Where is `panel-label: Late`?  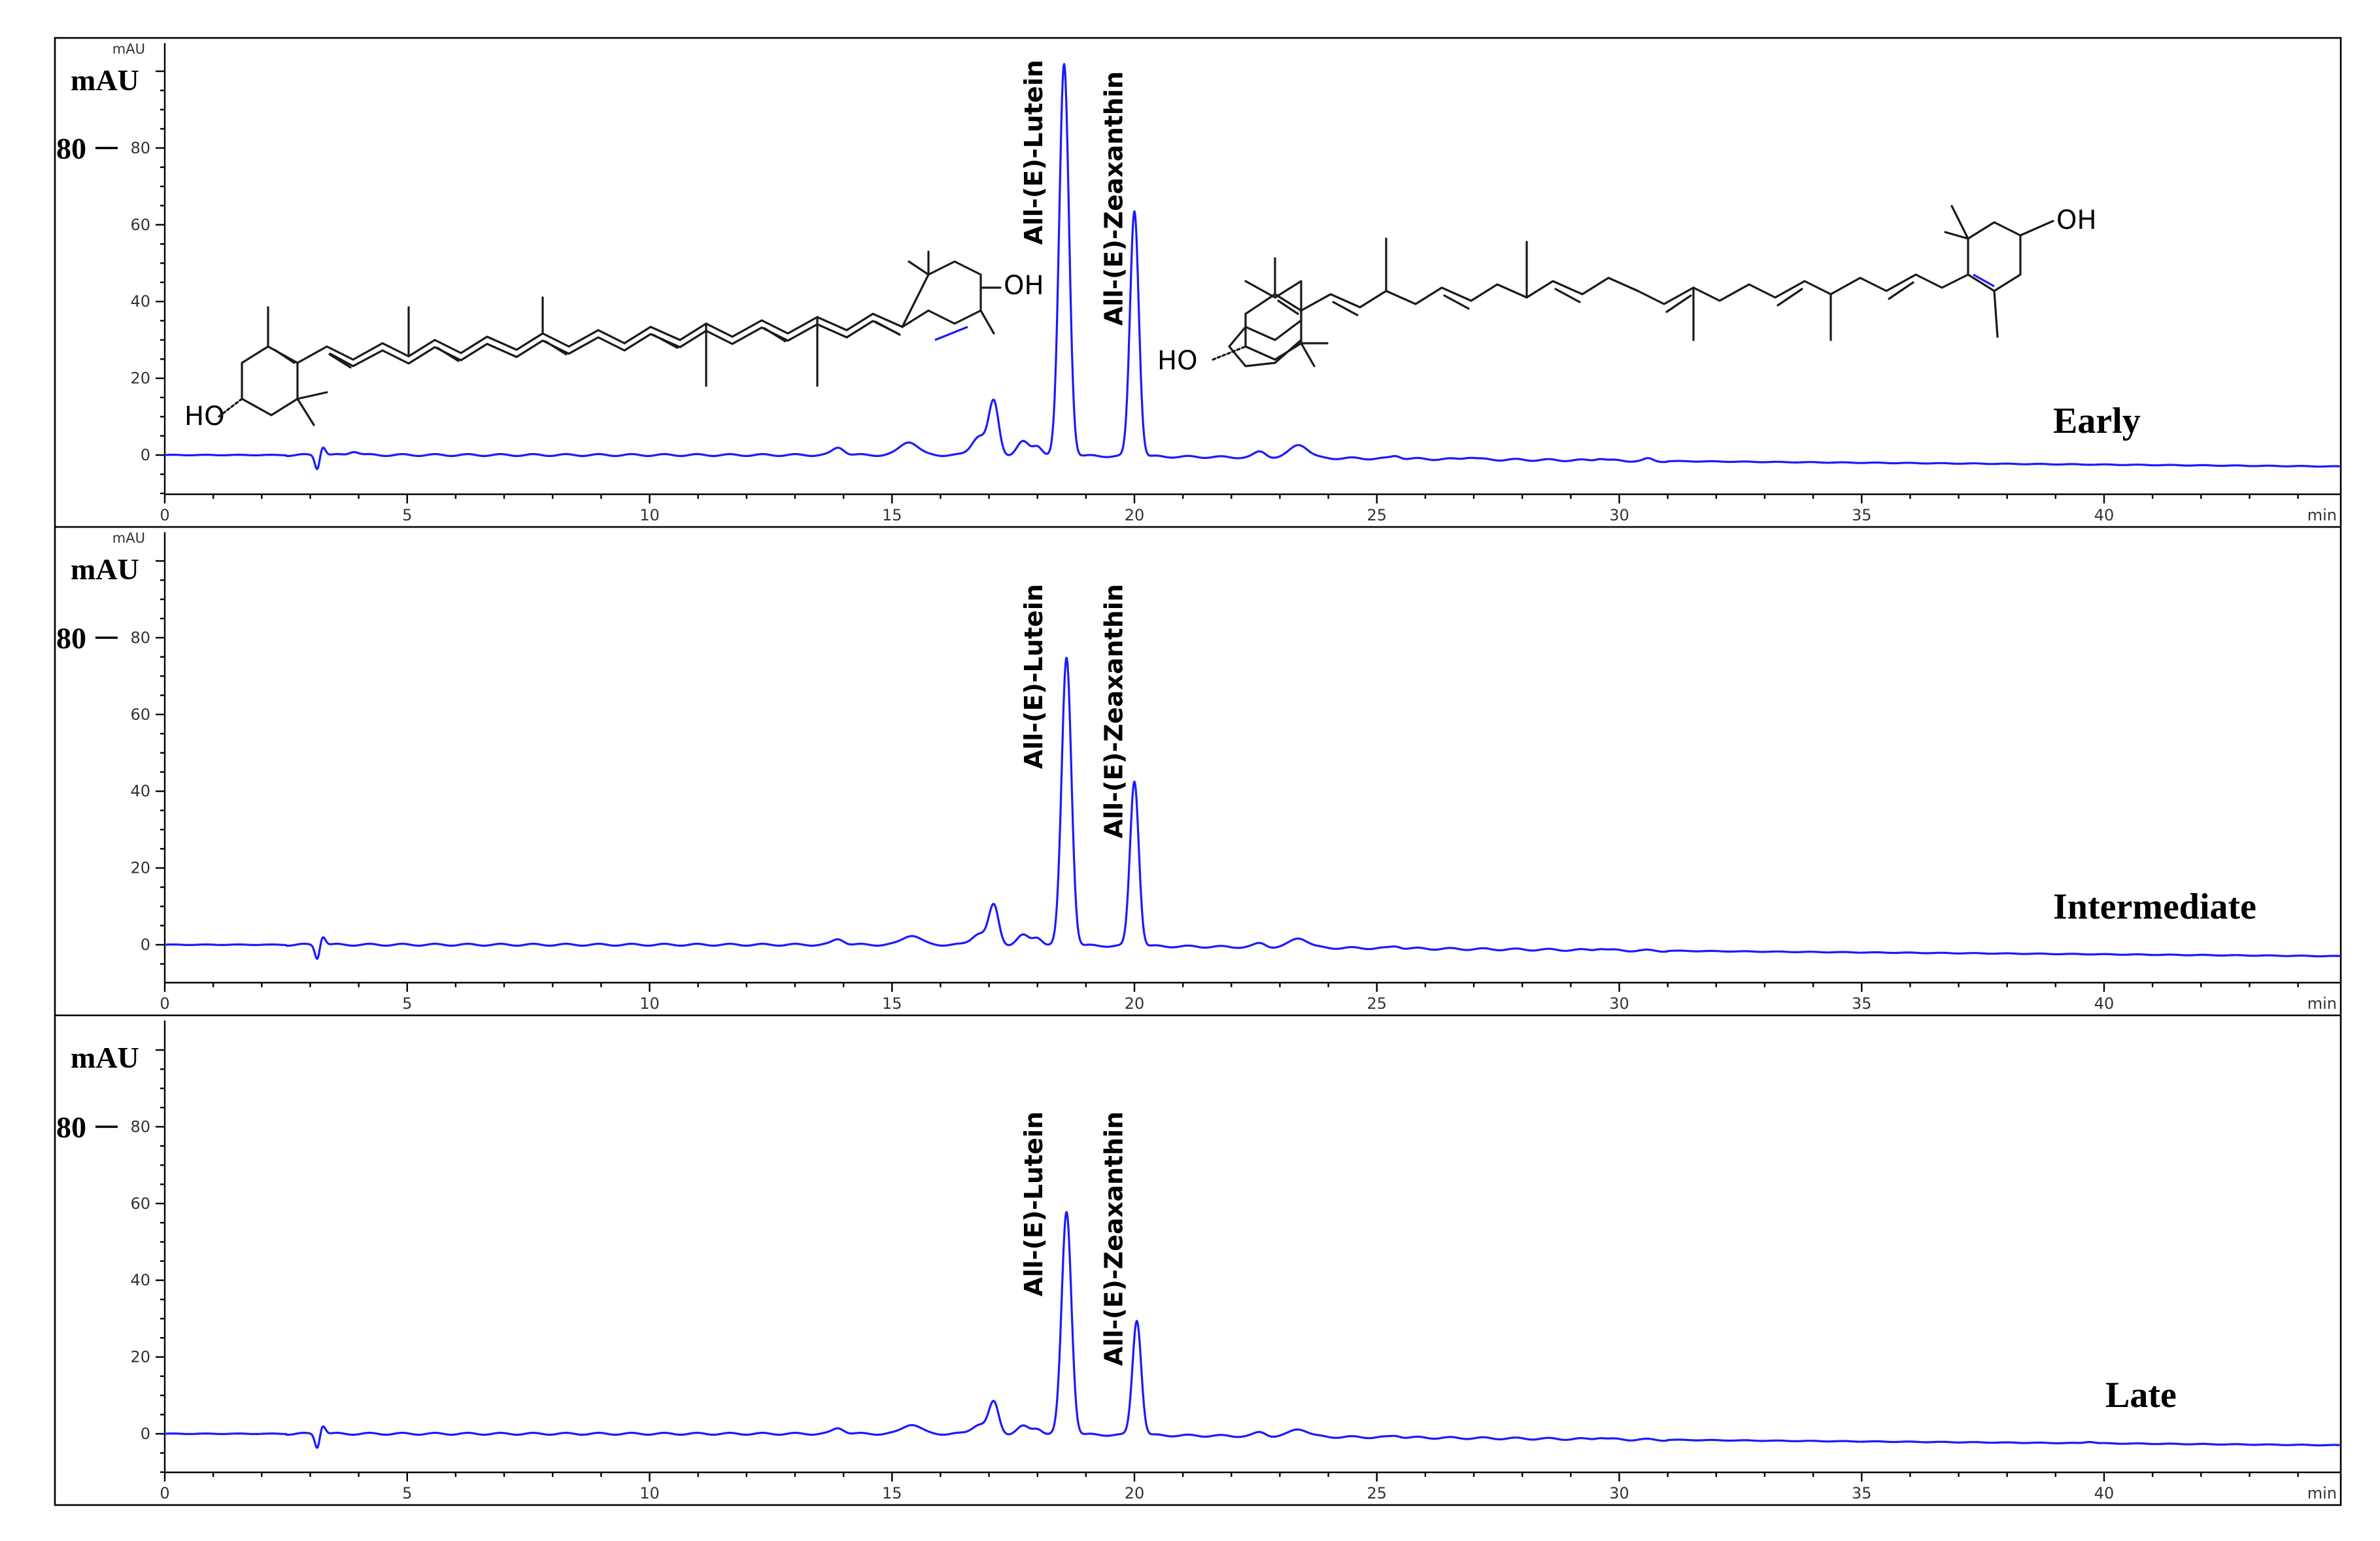 panel-label: Late is located at coordinates (2141, 1395).